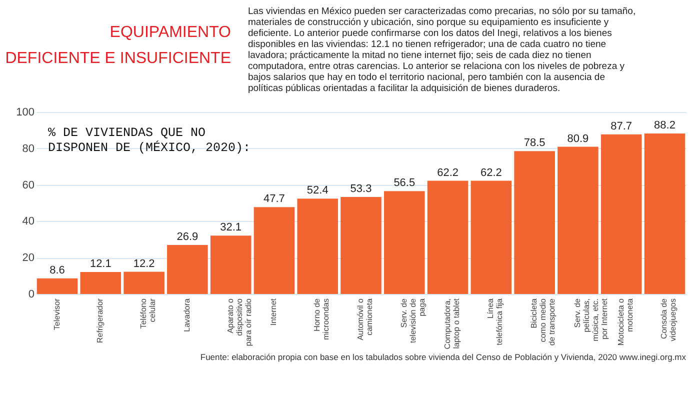  What do you see at coordinates (28, 148) in the screenshot?
I see `y-tick-label: 80` at bounding box center [28, 148].